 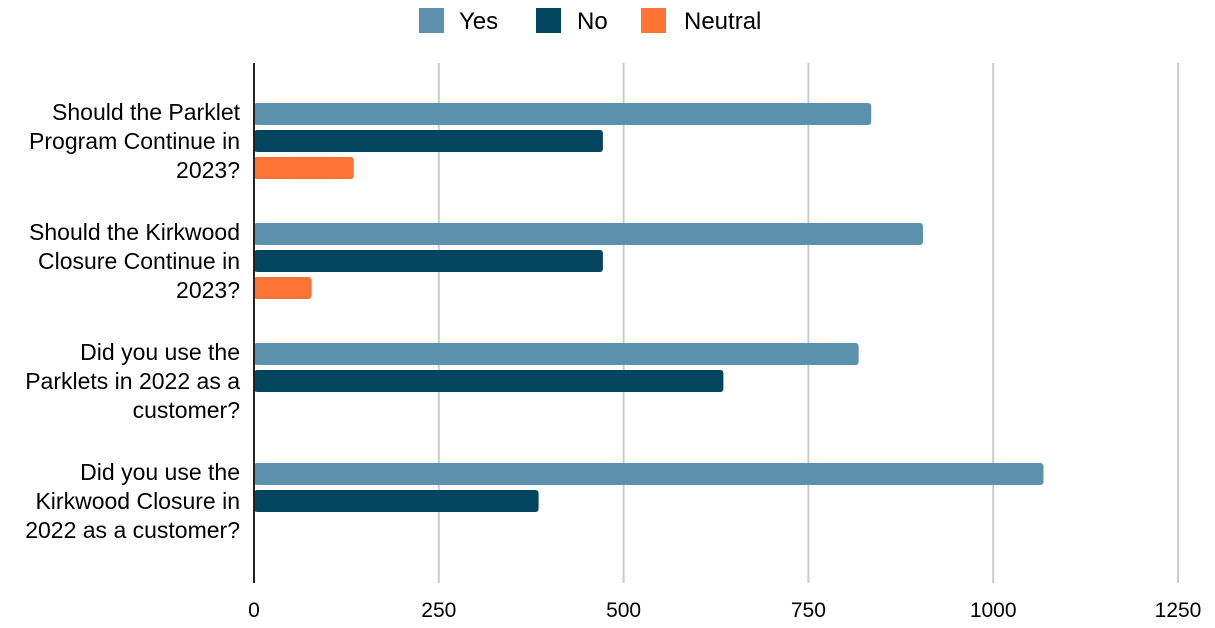 I want to click on x-tick-label-1000: 1000, so click(x=993, y=610).